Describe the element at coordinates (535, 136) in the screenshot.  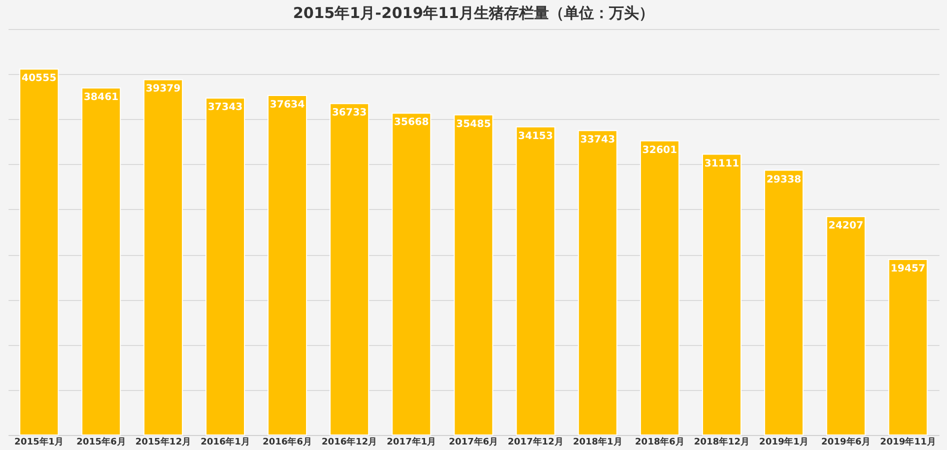
I see `data-label: 34153` at that location.